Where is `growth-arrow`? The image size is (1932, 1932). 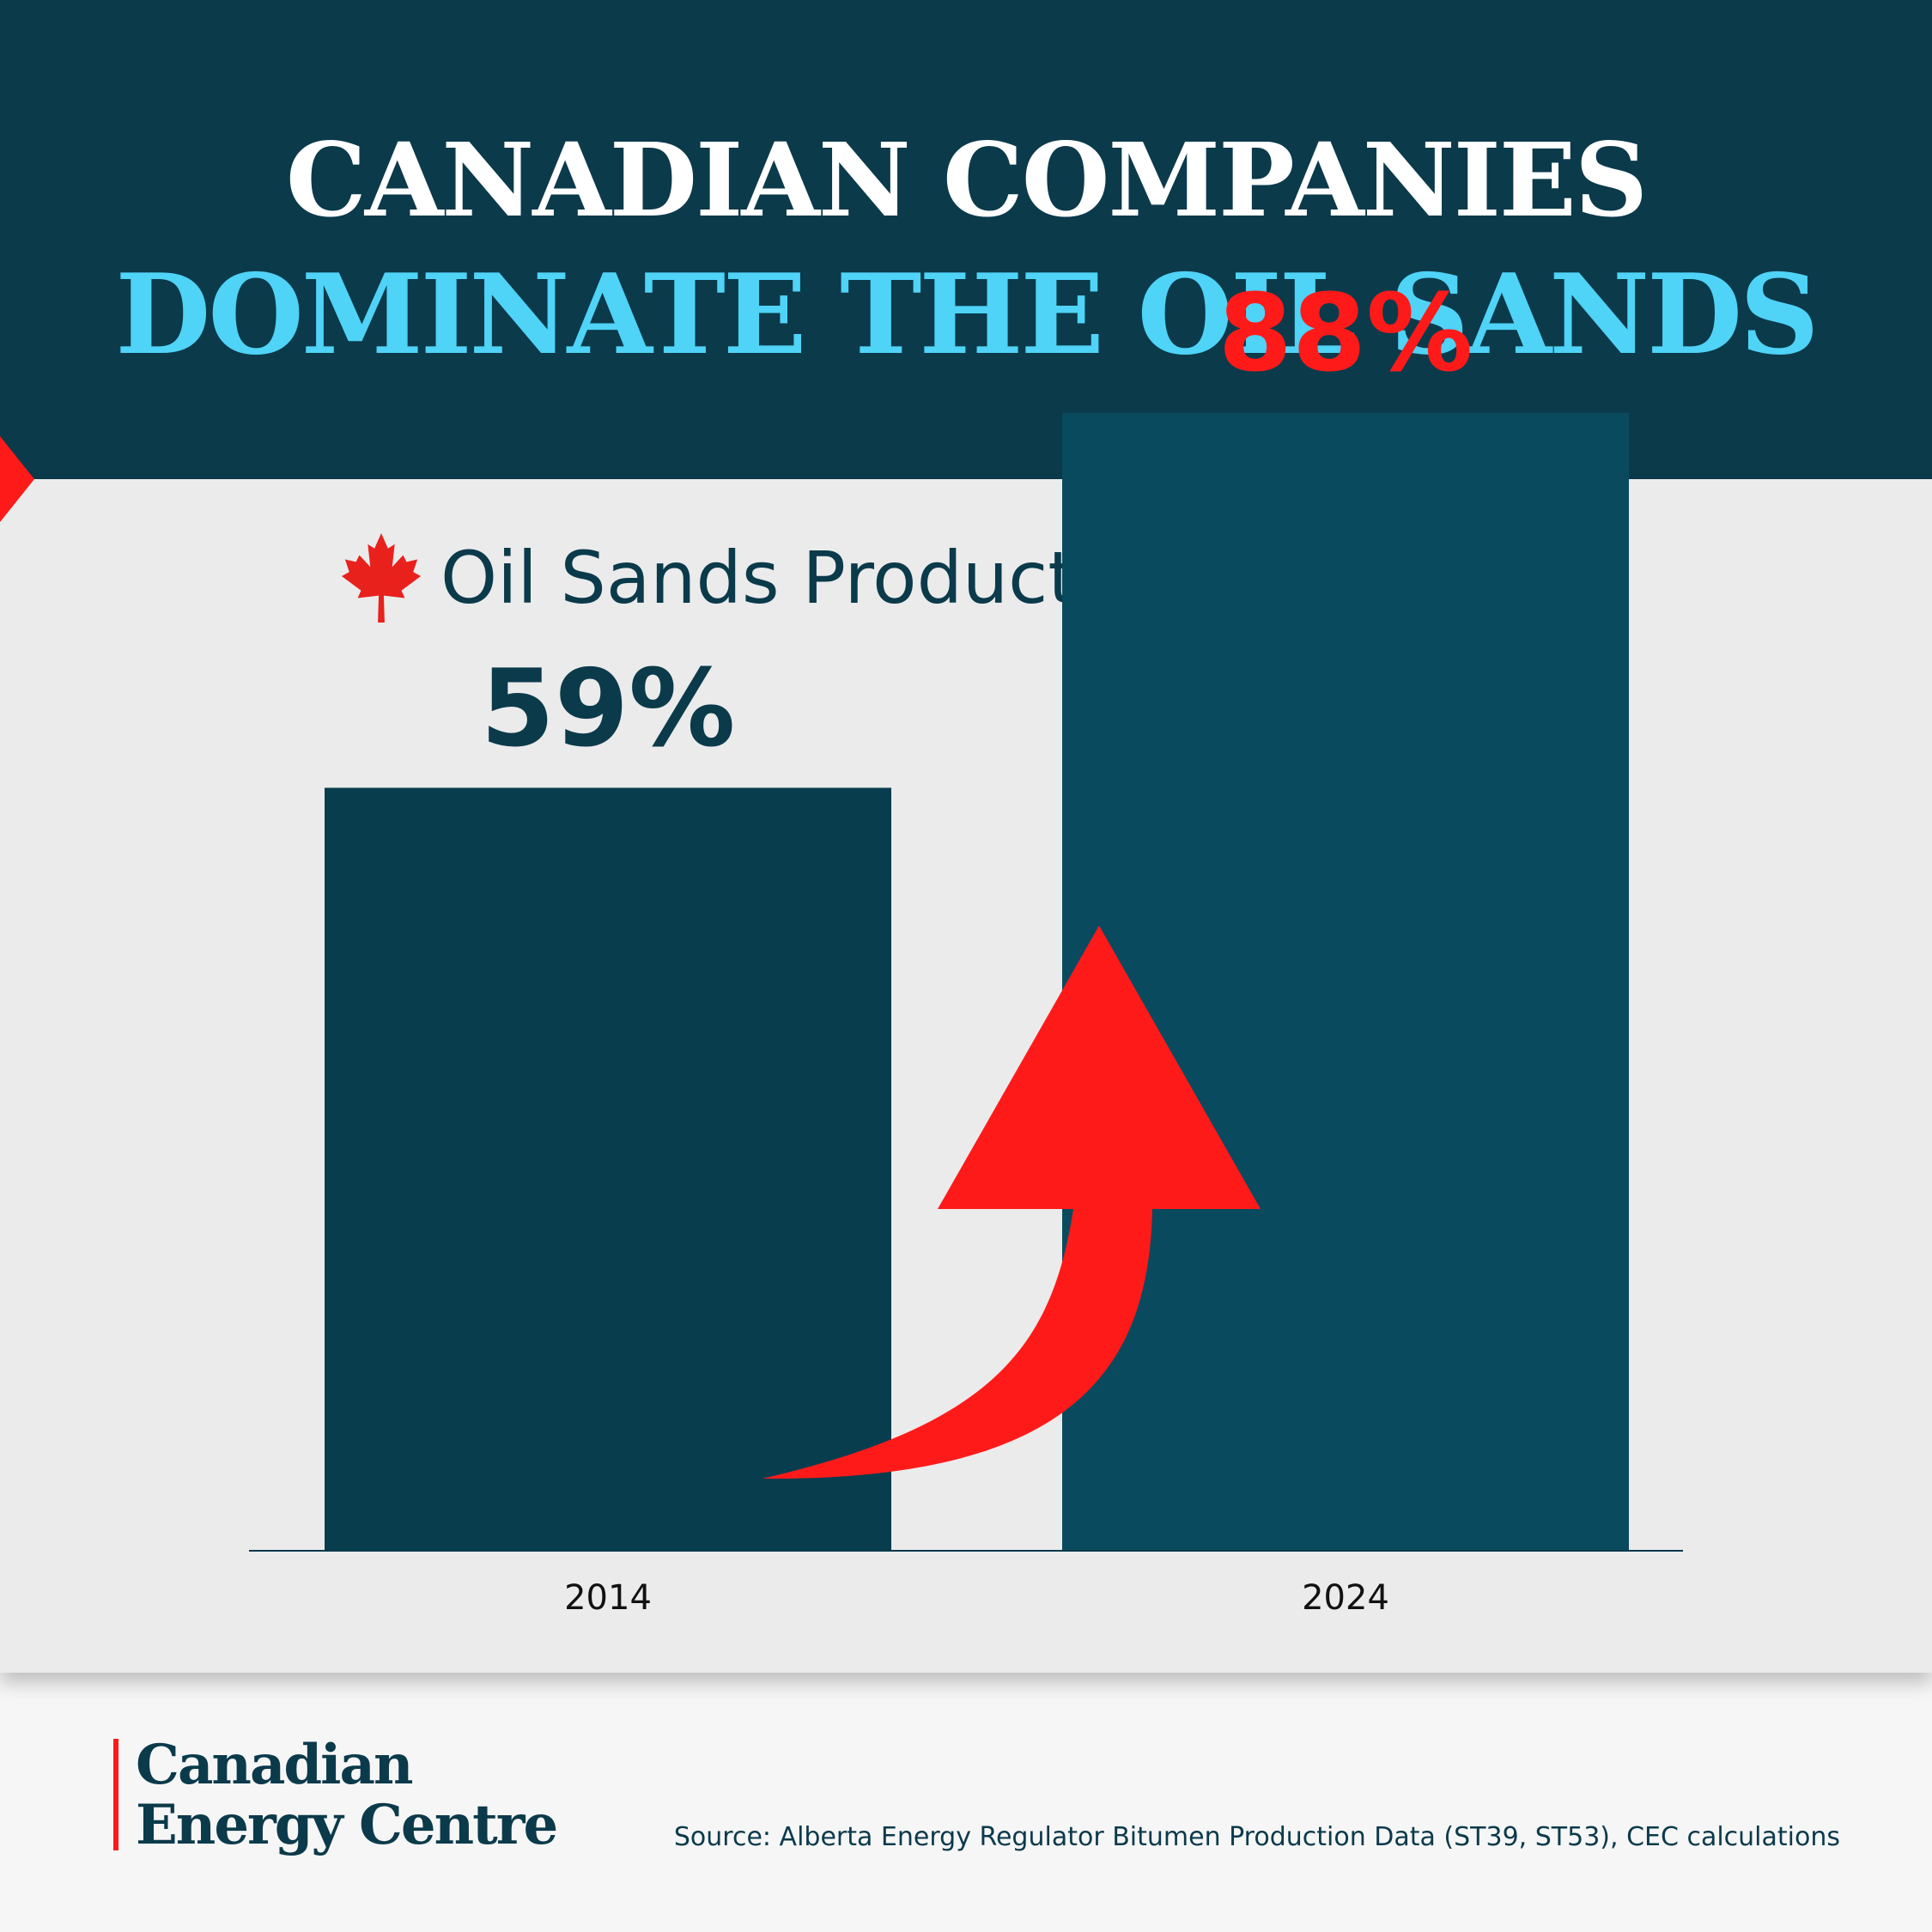
growth-arrow is located at coordinates (1012, 1202).